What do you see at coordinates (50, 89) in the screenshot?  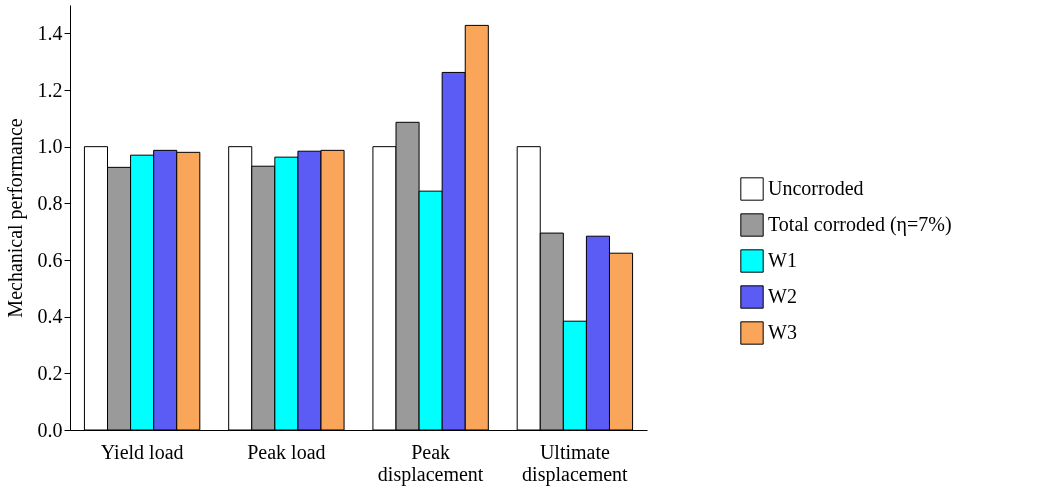 I see `y-tick-label: 1.2` at bounding box center [50, 89].